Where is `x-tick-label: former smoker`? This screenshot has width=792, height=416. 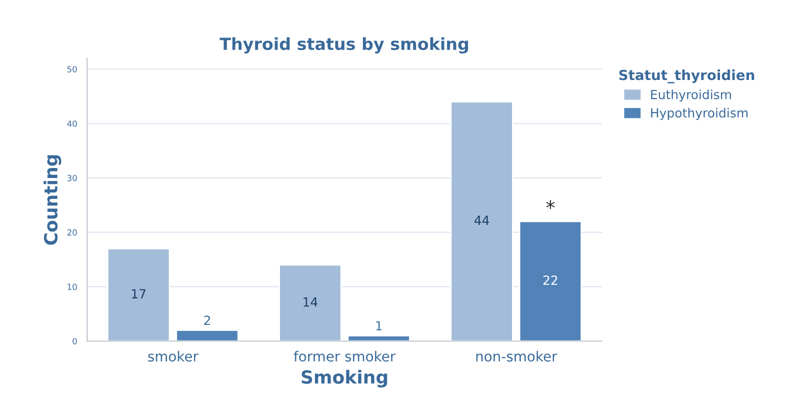
x-tick-label: former smoker is located at coordinates (345, 356).